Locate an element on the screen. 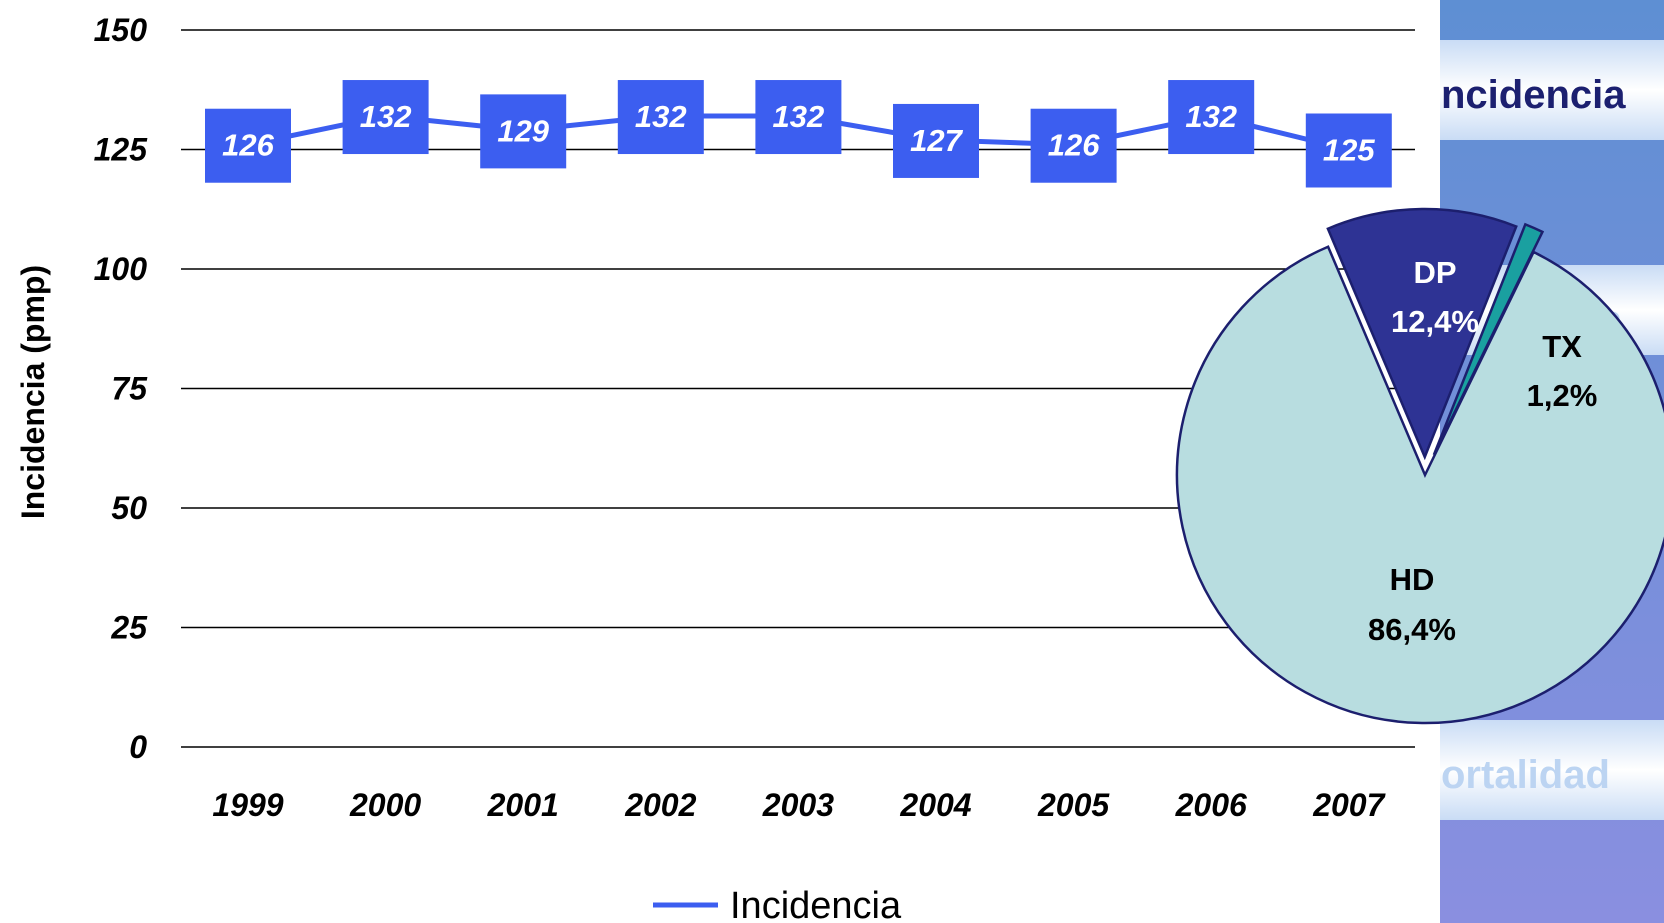  pie-value-dp: 12,4% is located at coordinates (1435, 321).